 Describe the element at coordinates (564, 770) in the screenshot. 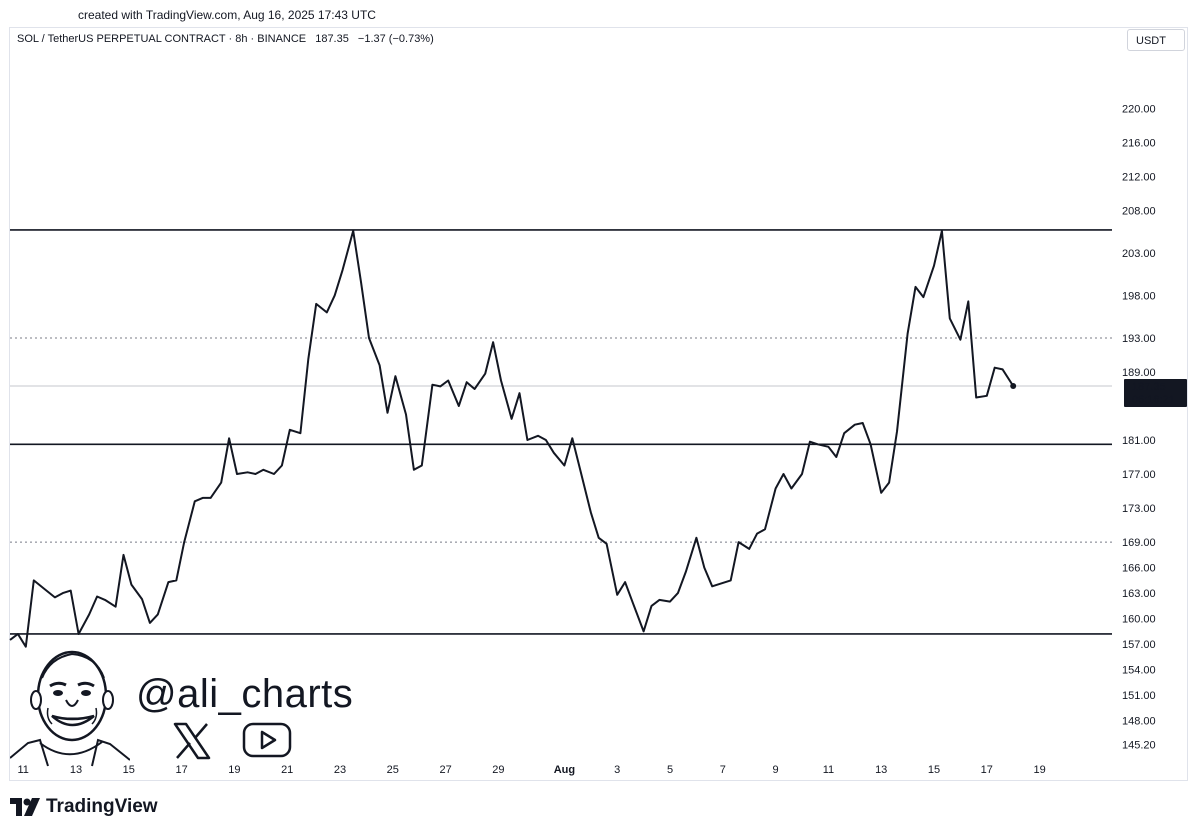

I see `x-tick-label: Aug` at that location.